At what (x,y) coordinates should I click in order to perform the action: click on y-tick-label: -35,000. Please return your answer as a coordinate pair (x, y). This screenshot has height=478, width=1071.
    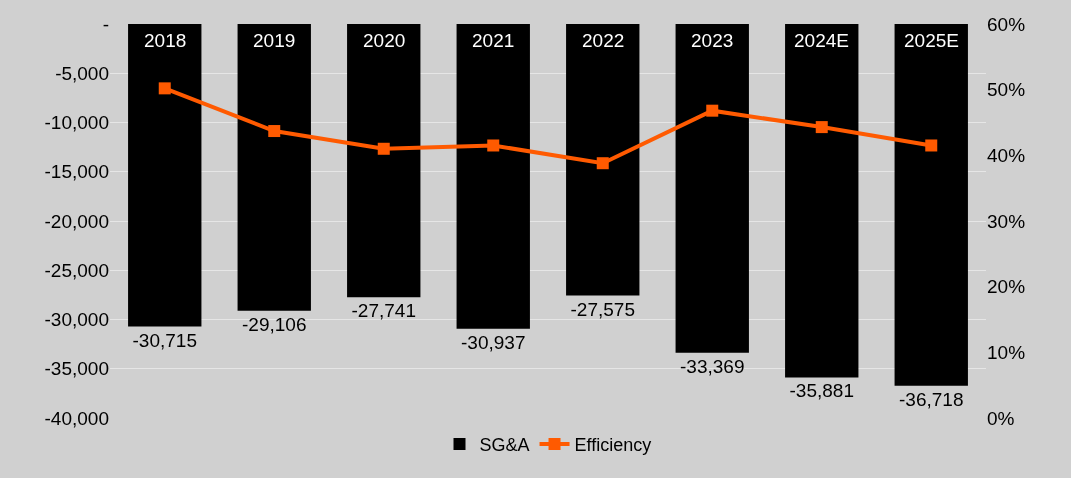
    Looking at the image, I should click on (76, 369).